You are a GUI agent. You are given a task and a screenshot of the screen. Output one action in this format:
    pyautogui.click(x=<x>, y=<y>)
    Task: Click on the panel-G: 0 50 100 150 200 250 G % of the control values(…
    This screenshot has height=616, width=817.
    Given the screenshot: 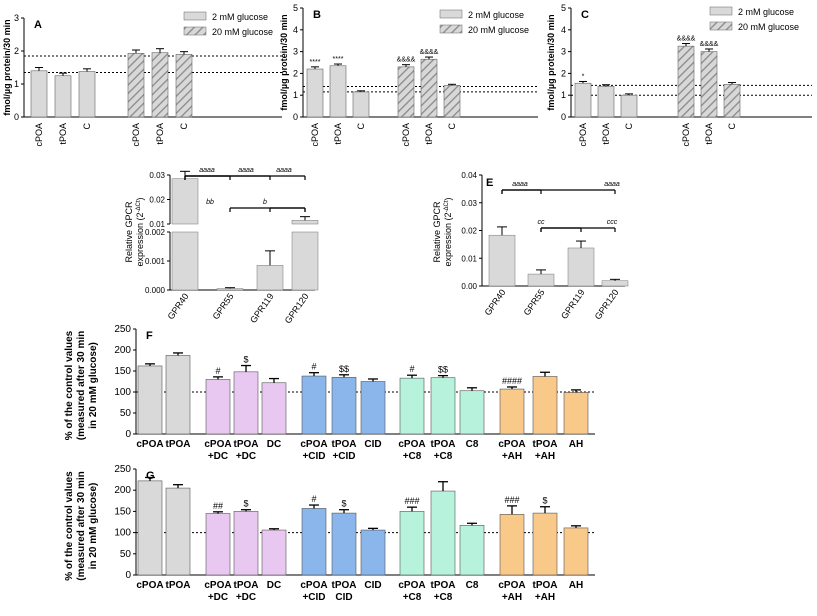 What is the action you would take?
    pyautogui.click(x=329, y=533)
    